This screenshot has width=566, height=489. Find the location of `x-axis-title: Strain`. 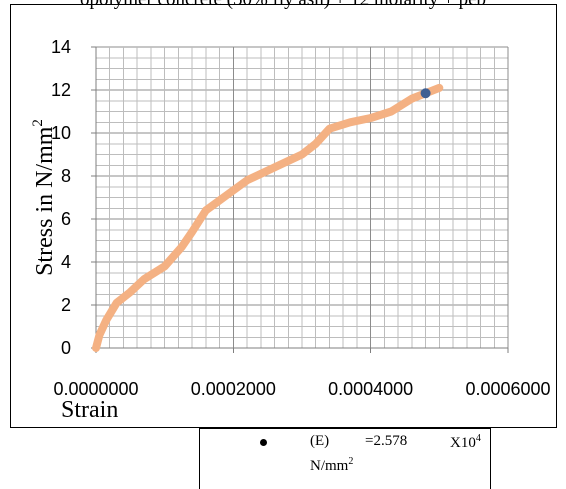

x-axis-title: Strain is located at coordinates (89, 410).